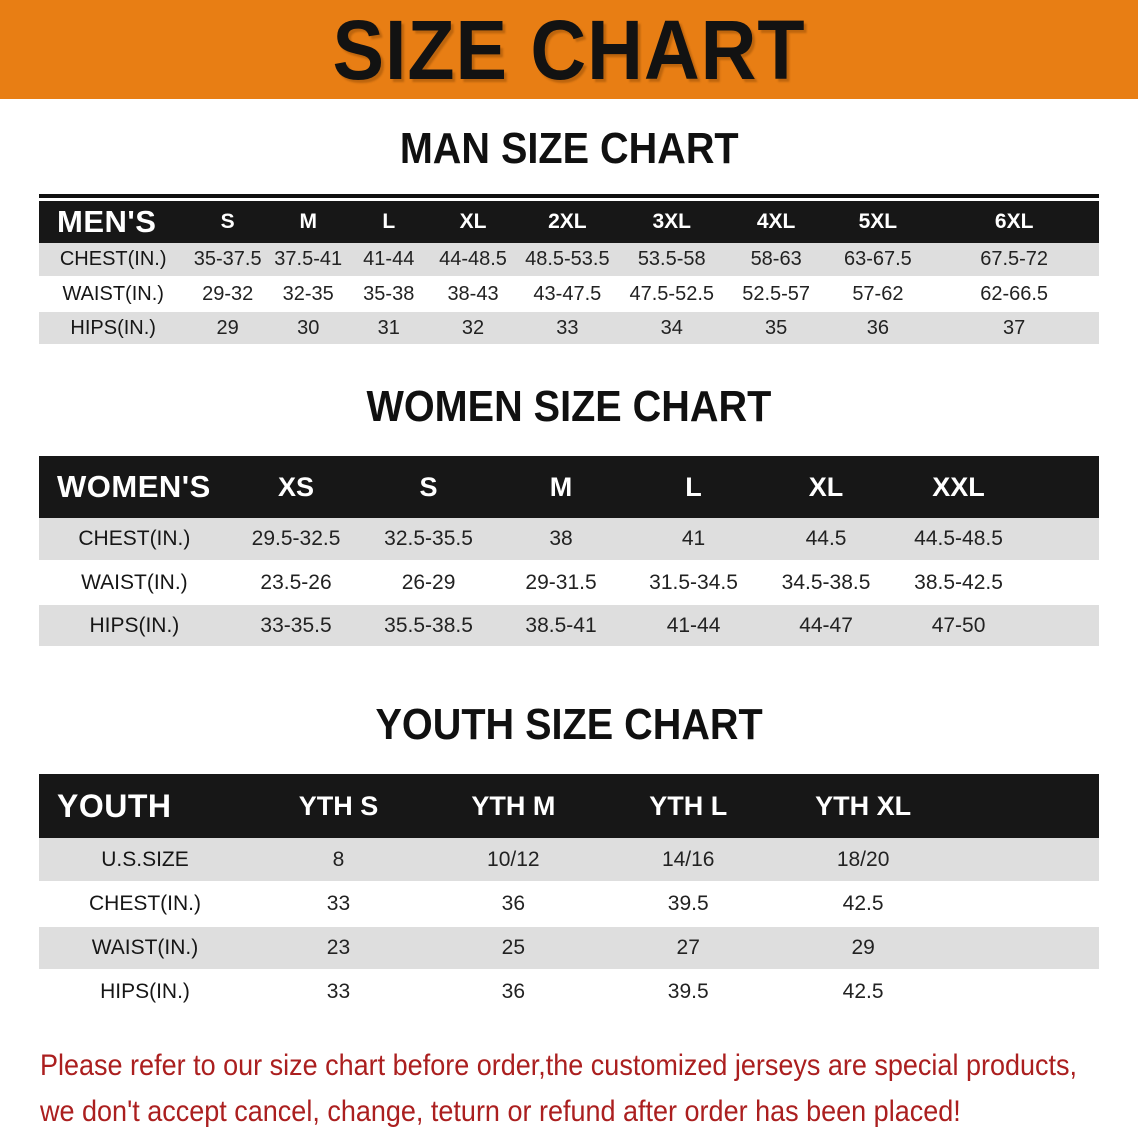  Describe the element at coordinates (671, 260) in the screenshot. I see `value-cell: 53.5-58` at that location.